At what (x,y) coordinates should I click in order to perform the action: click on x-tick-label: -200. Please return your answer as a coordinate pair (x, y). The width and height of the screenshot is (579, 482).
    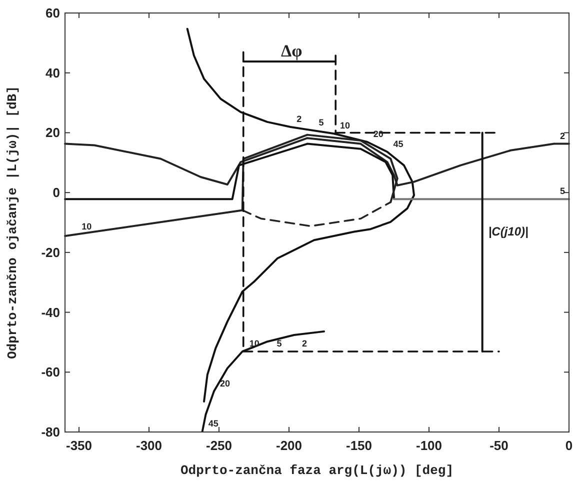
    Looking at the image, I should click on (289, 445).